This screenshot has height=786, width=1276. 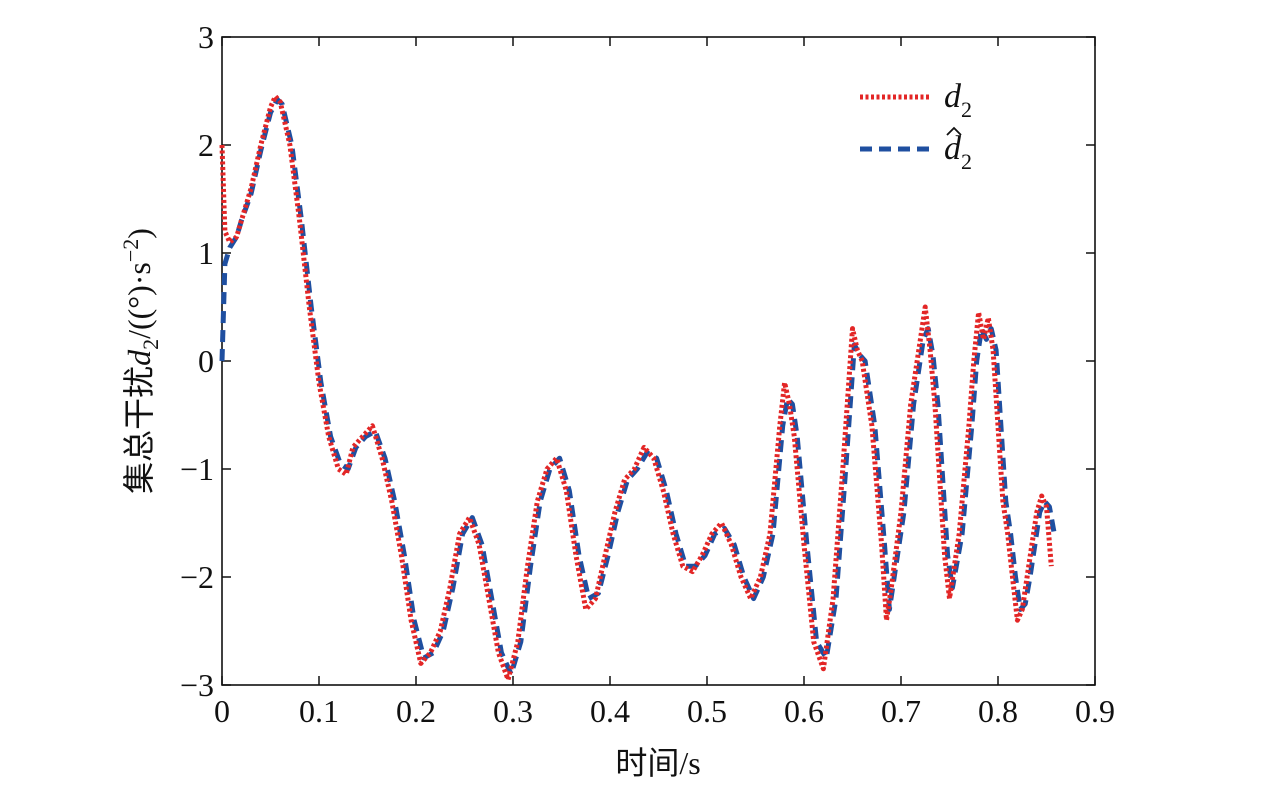 What do you see at coordinates (804, 711) in the screenshot?
I see `x-tick-label: 0.6` at bounding box center [804, 711].